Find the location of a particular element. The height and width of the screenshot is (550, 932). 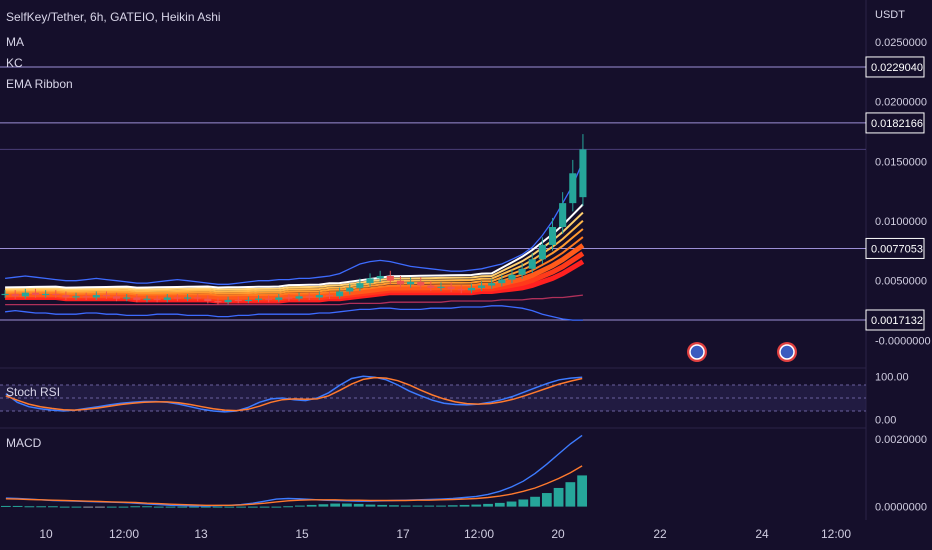

indicator-label-kc: KC is located at coordinates (14, 63).